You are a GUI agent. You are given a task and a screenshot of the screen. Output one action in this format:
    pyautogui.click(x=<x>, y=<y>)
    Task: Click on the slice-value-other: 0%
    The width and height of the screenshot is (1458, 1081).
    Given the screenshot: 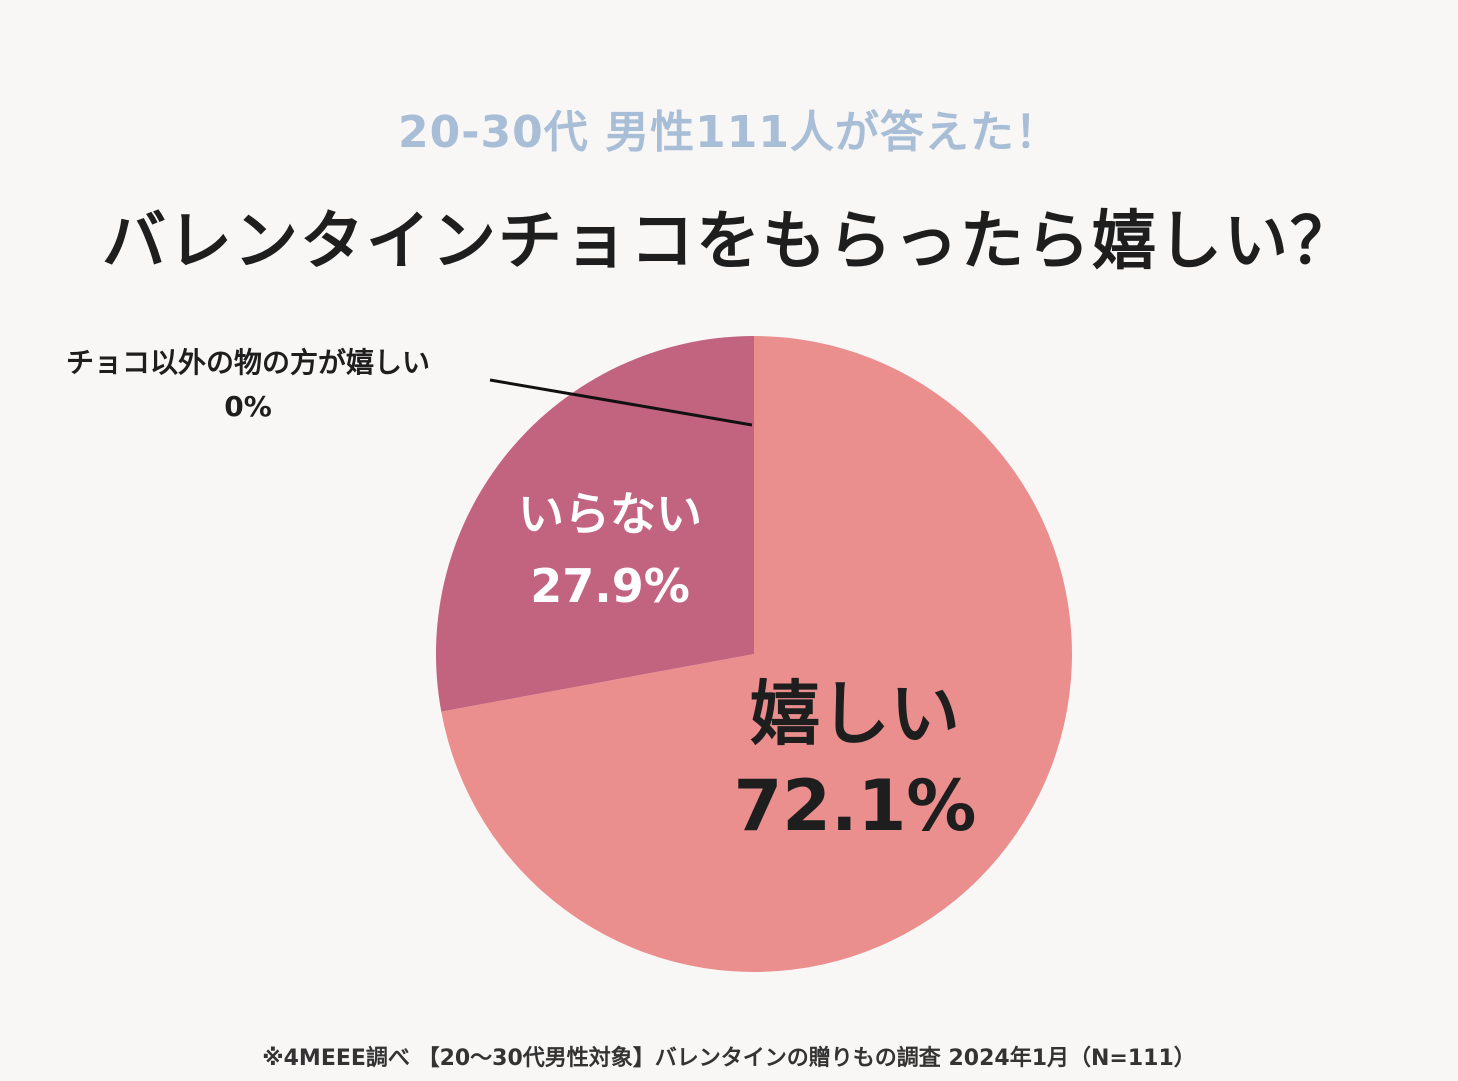 What is the action you would take?
    pyautogui.click(x=248, y=406)
    